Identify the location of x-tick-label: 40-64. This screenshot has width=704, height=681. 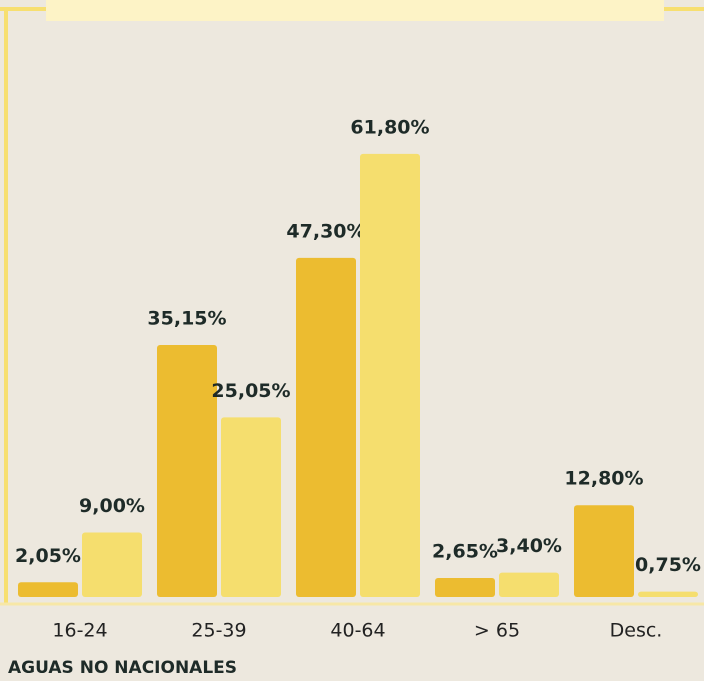
(357, 631).